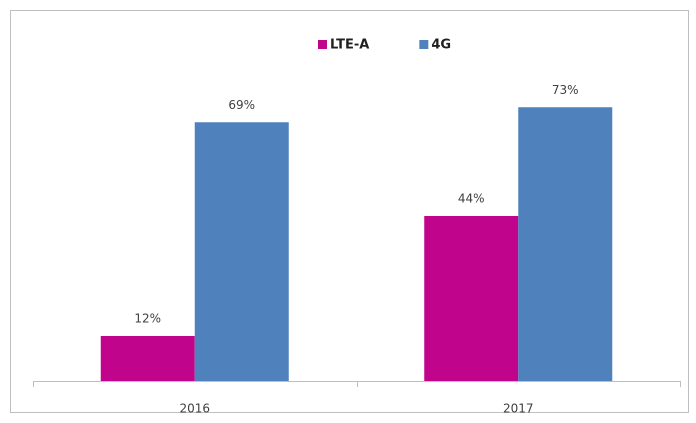 The width and height of the screenshot is (696, 423). What do you see at coordinates (565, 90) in the screenshot?
I see `data-label: 73%` at bounding box center [565, 90].